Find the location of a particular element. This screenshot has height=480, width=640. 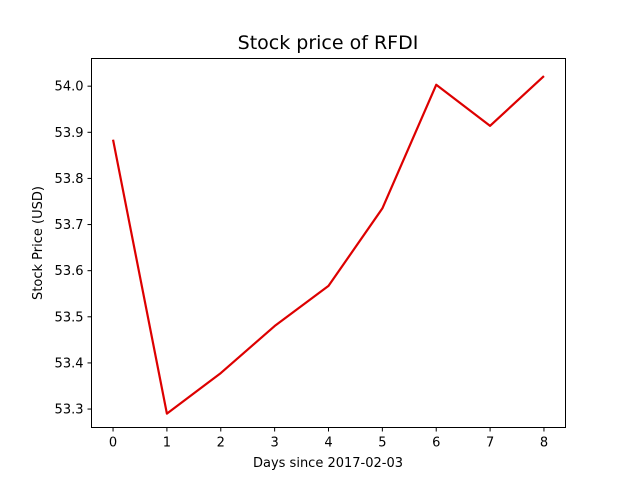

x-axis: 0 1 2 3 4 5 6 7 8 is located at coordinates (328, 439).